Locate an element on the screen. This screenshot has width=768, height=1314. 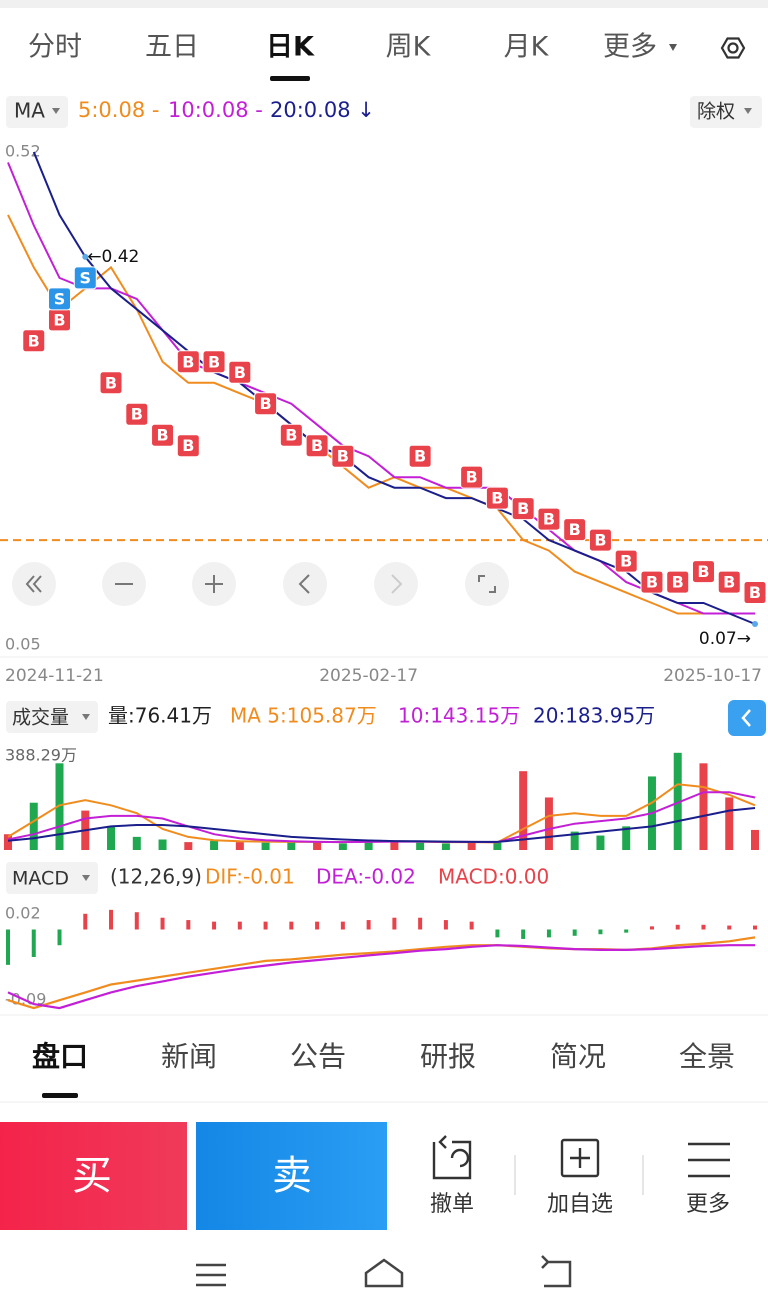
nav-menu is located at coordinates (211, 1275).